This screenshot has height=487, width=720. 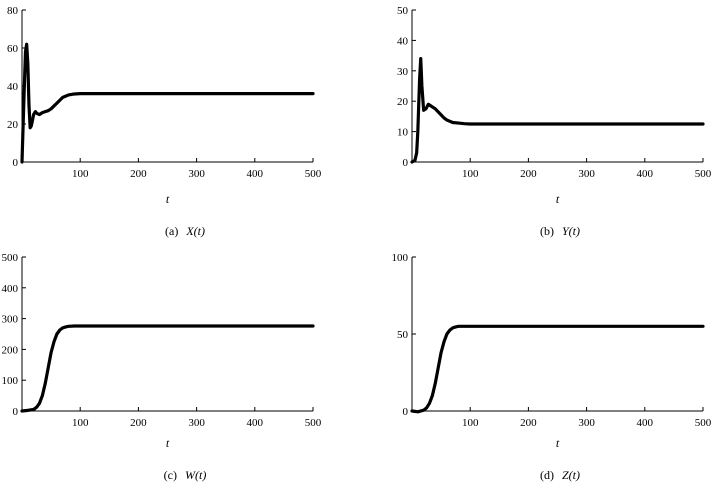 I want to click on caption-expression: W(t), so click(x=195, y=475).